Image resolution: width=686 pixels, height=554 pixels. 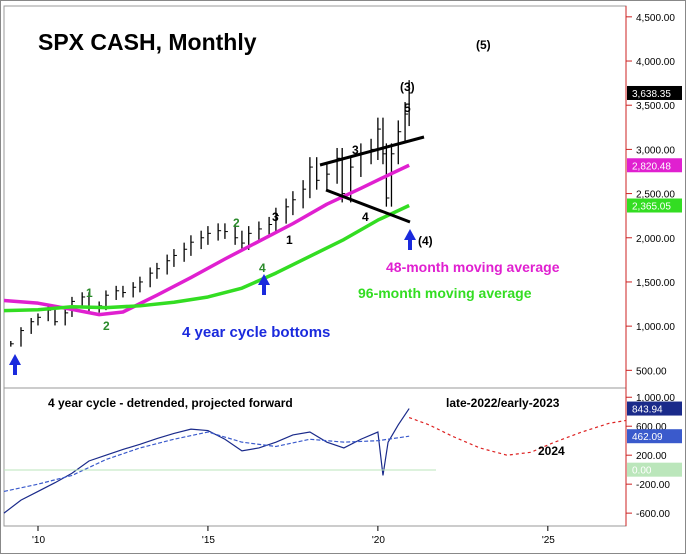 What do you see at coordinates (503, 403) in the screenshot?
I see `projection-annotation: late-2022/early-2023` at bounding box center [503, 403].